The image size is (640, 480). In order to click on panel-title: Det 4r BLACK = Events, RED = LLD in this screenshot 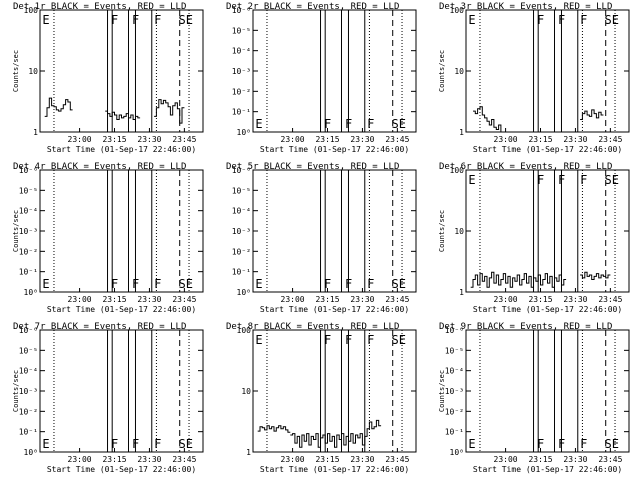, I will do `click(99, 167)`.